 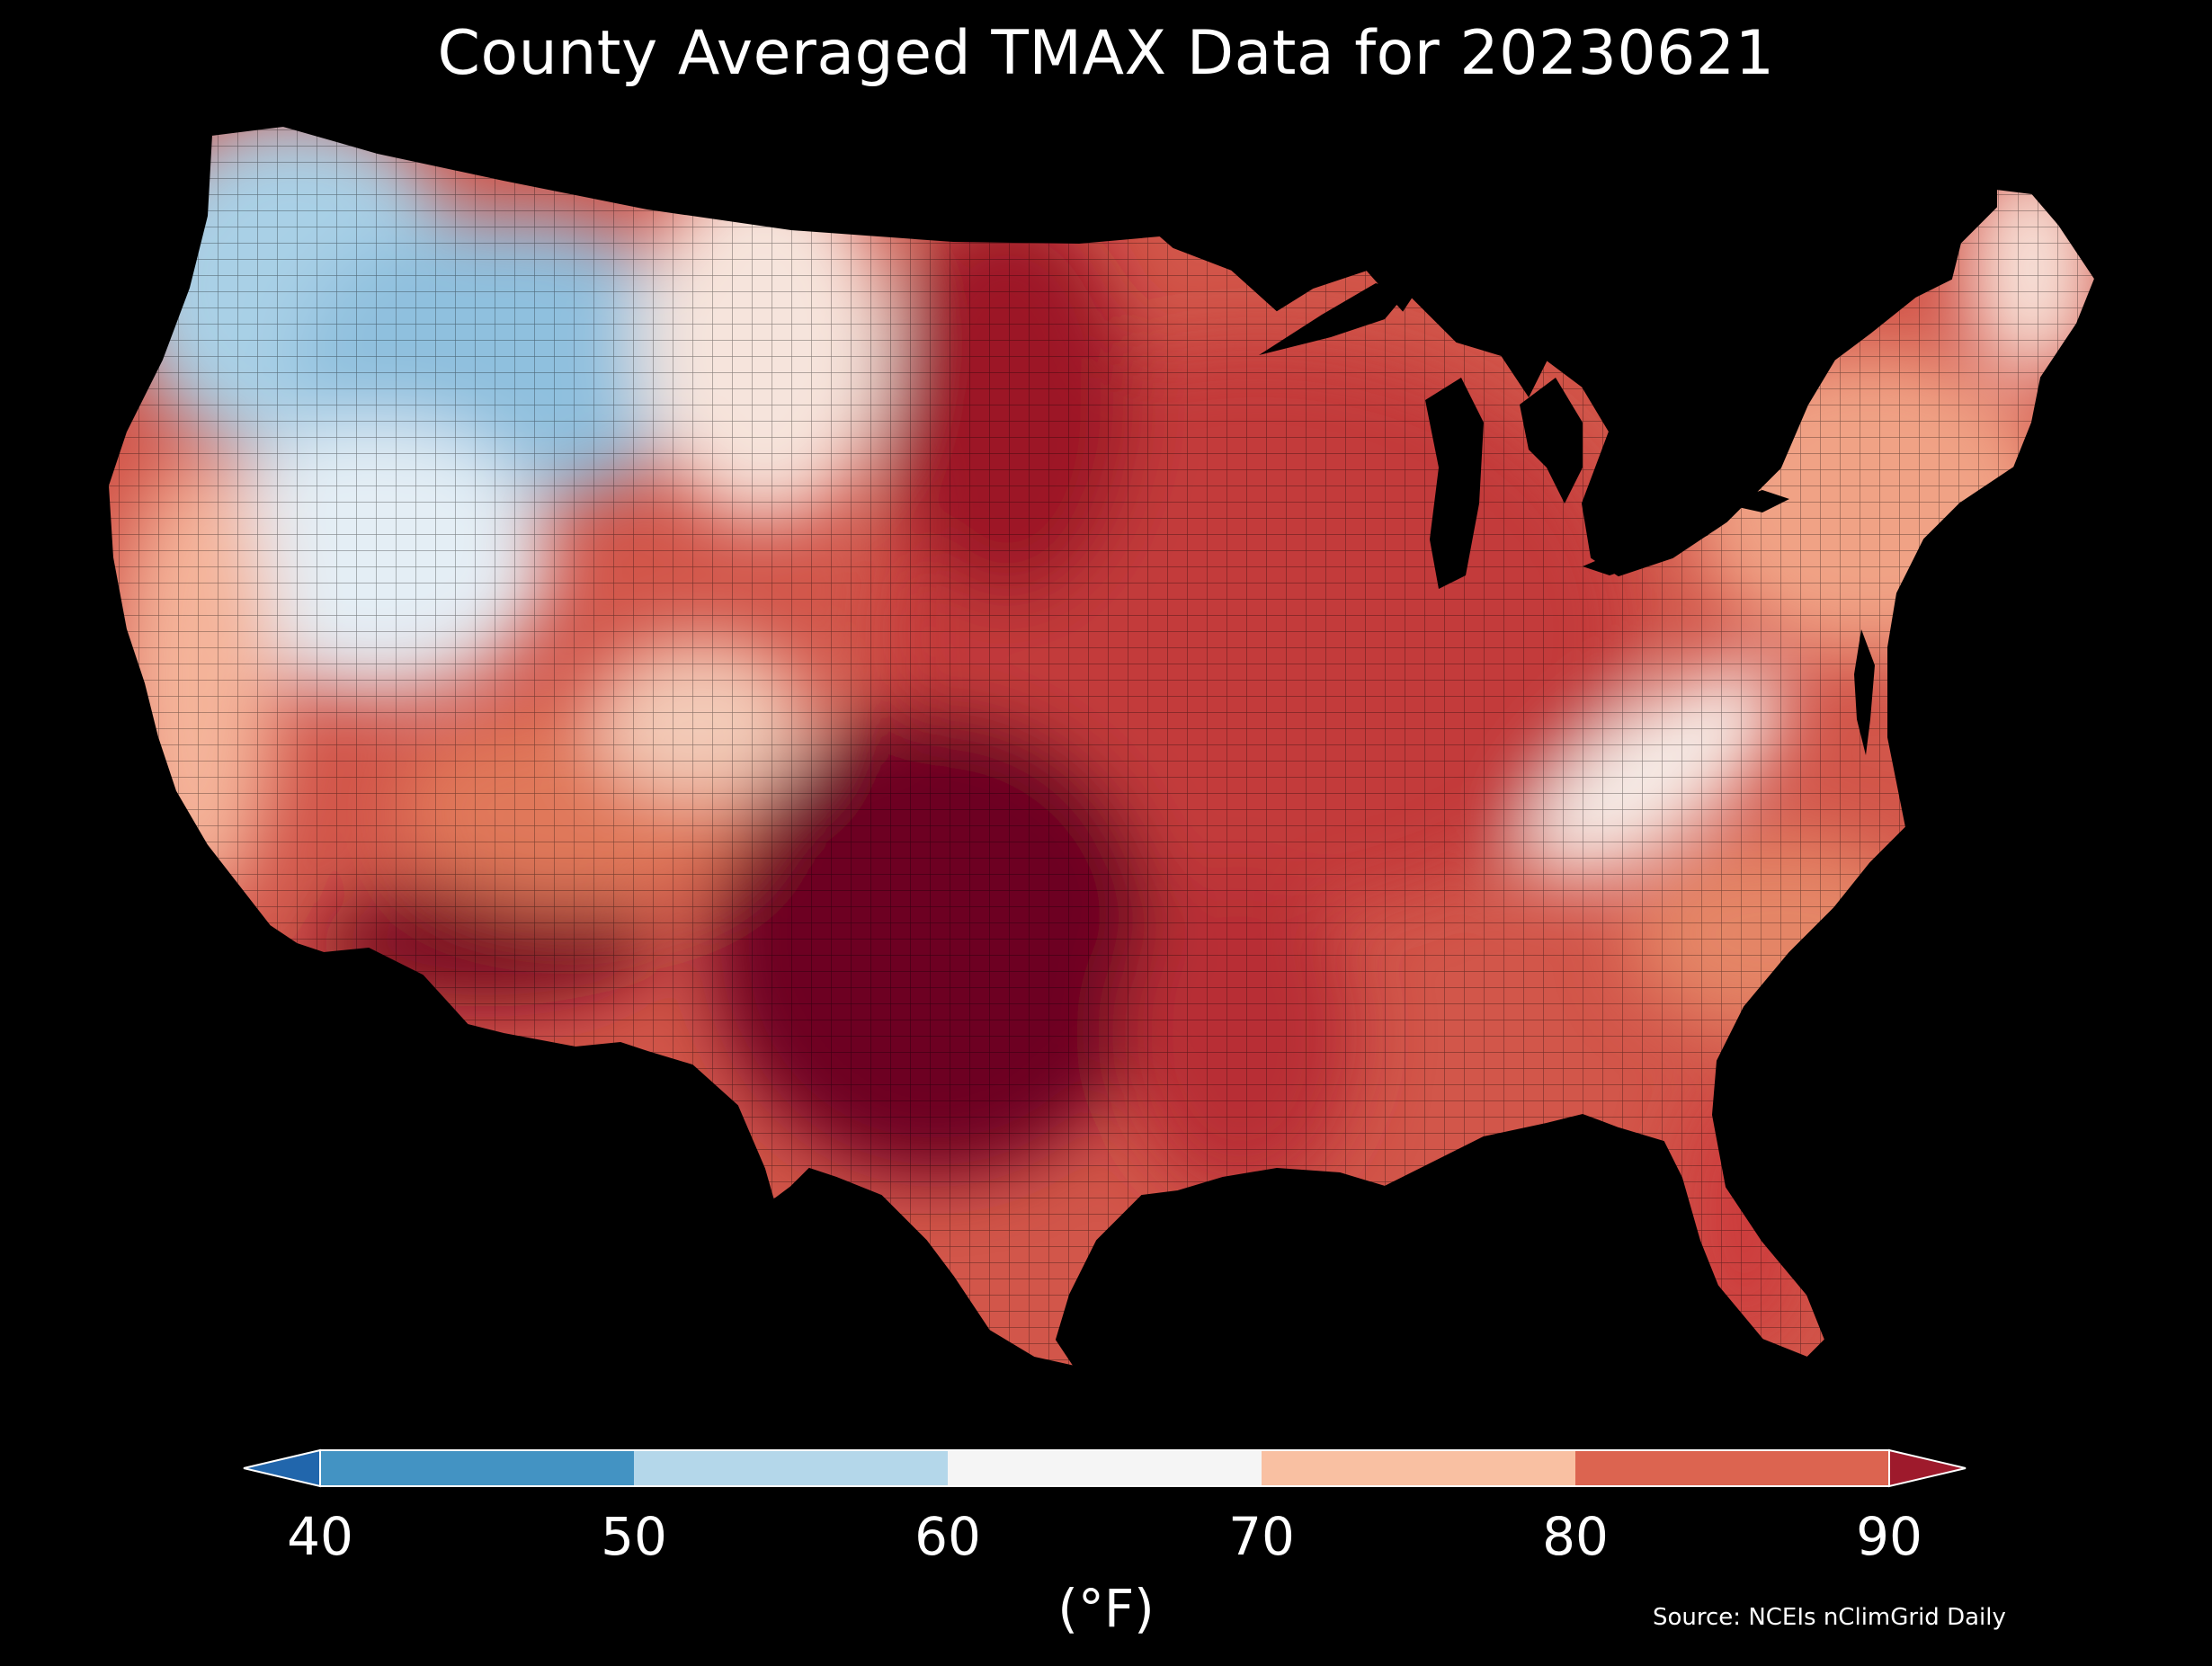 What do you see at coordinates (1106, 1609) in the screenshot?
I see `colorbar-unit-label: (°F)` at bounding box center [1106, 1609].